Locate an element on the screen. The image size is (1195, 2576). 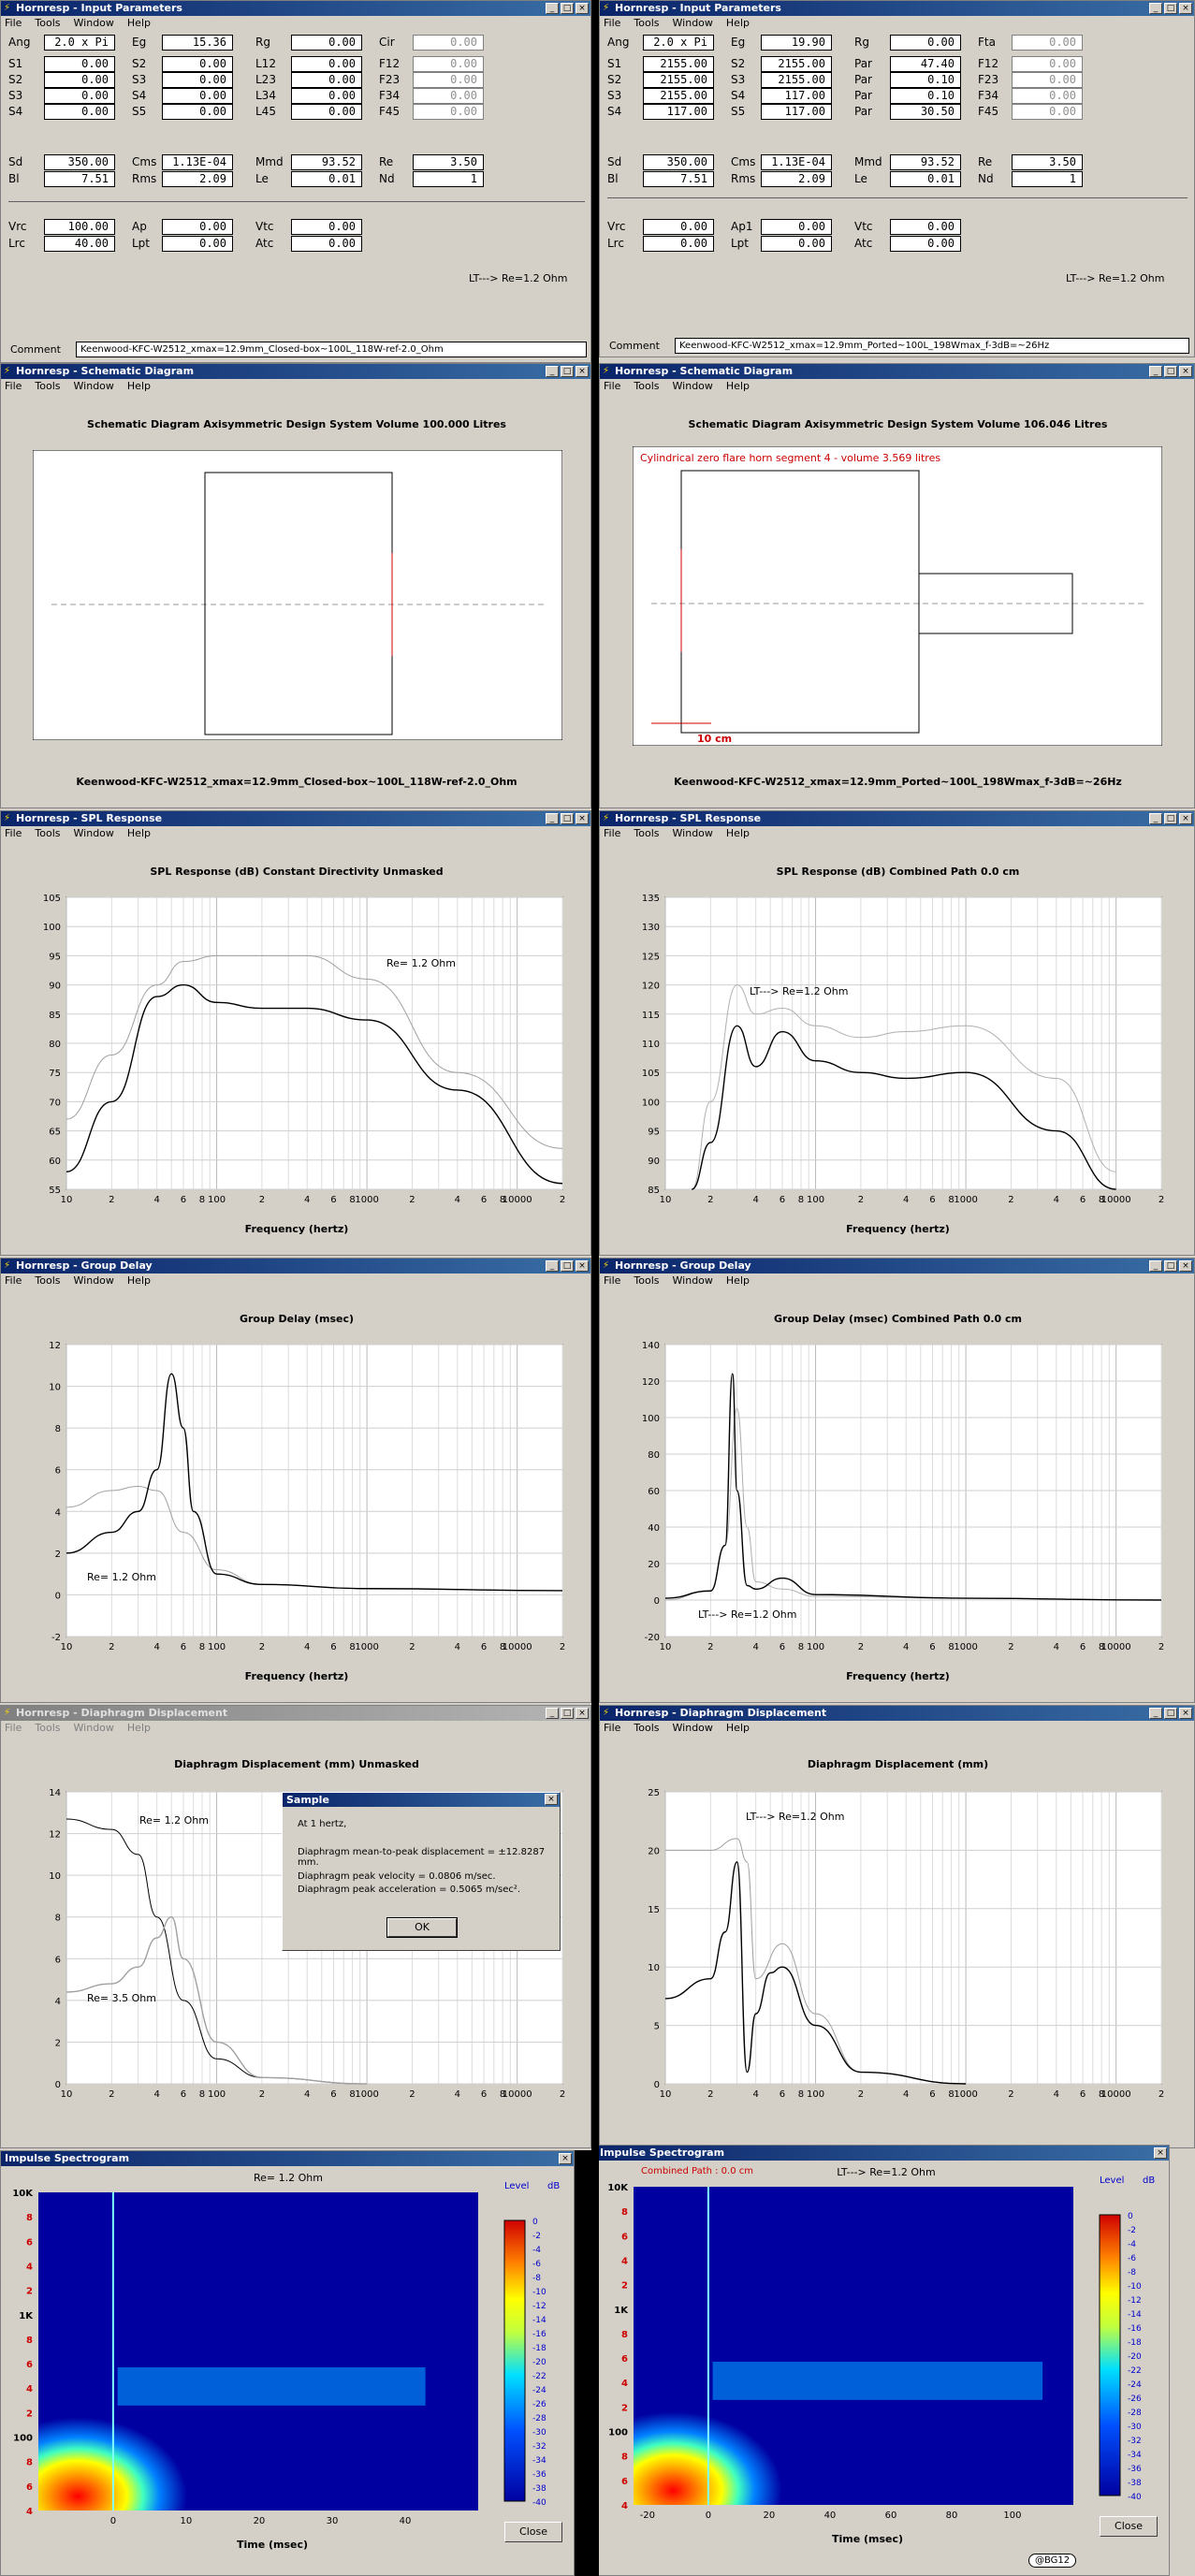
close-button: Close is located at coordinates (1129, 2526).